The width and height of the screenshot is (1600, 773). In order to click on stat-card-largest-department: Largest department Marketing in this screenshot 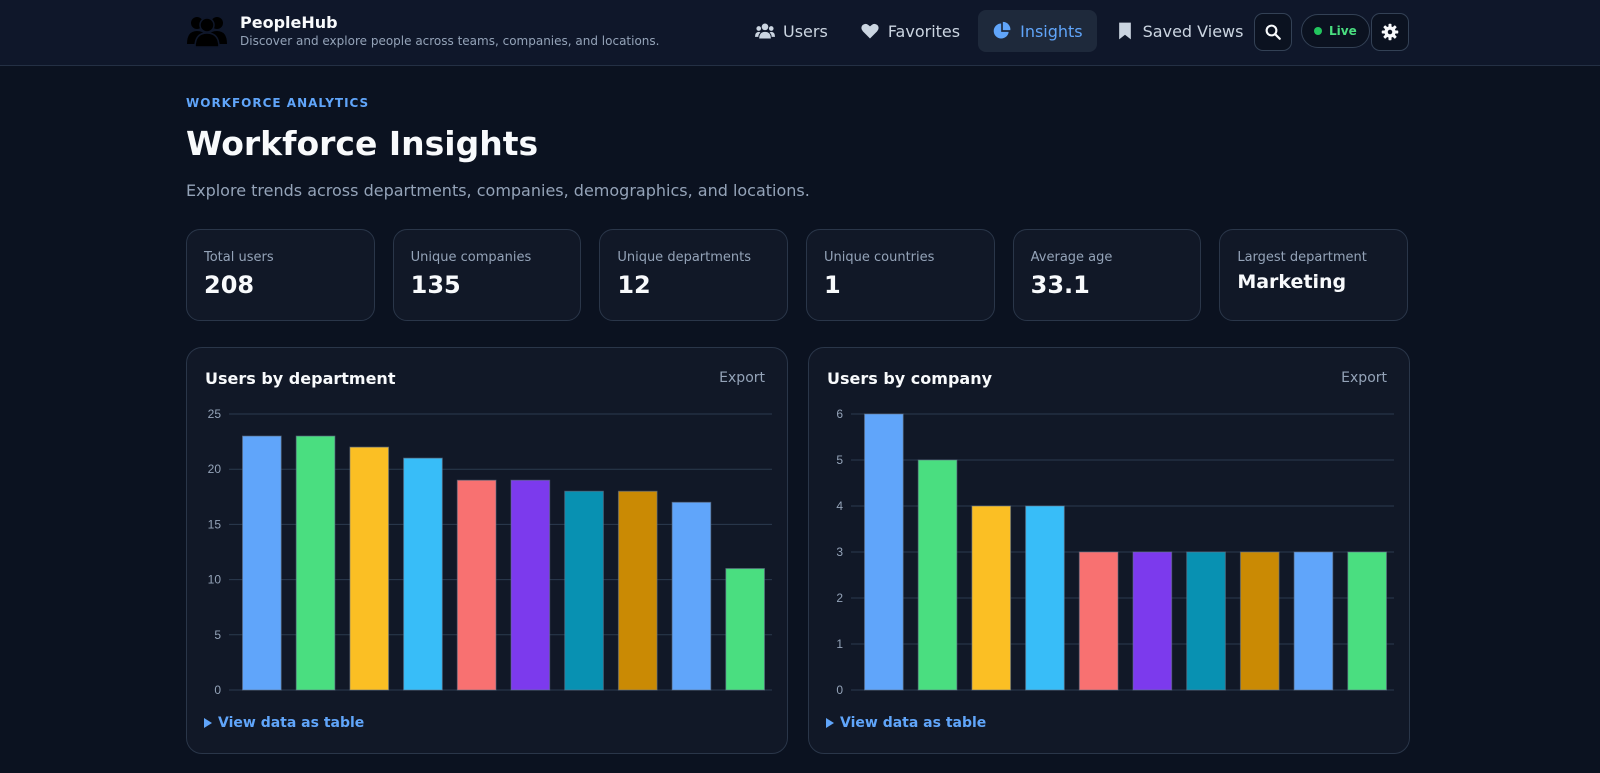, I will do `click(1313, 275)`.